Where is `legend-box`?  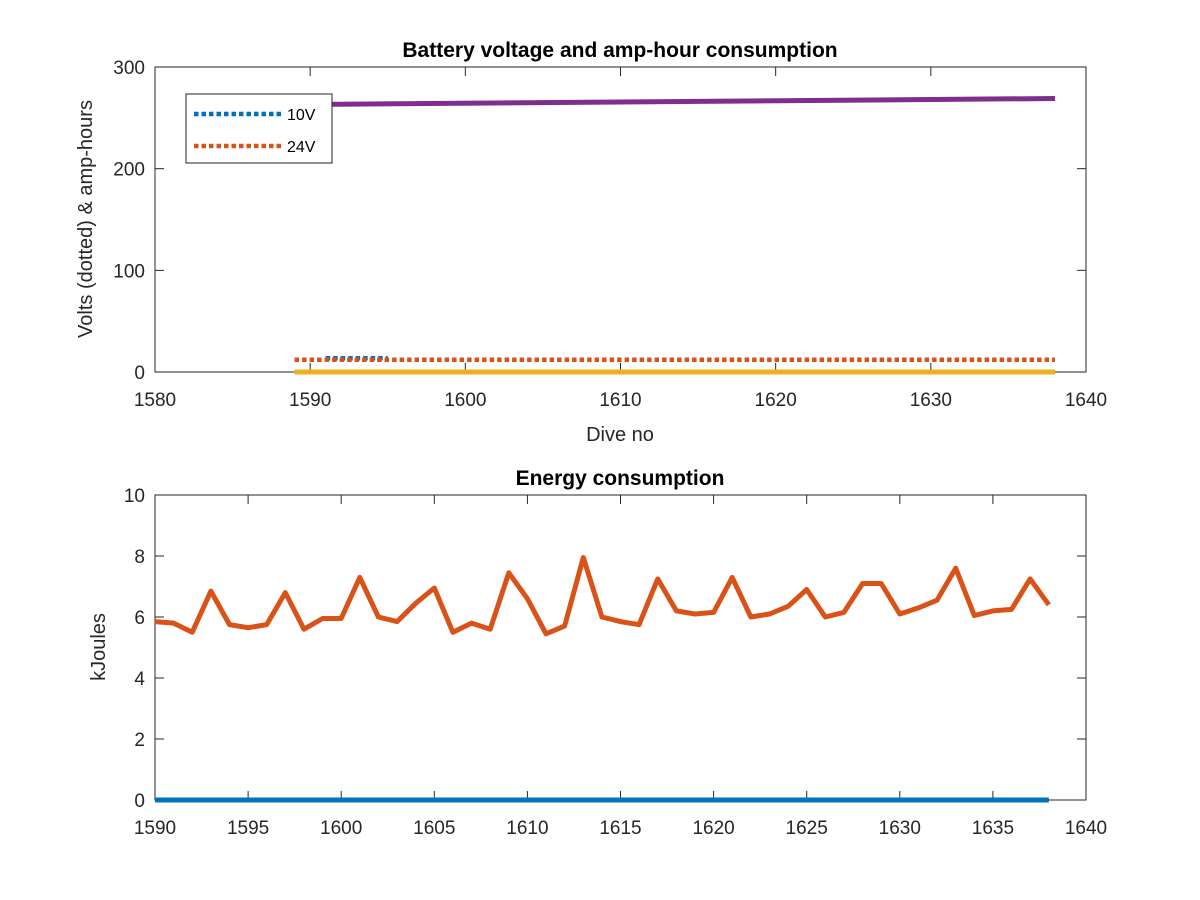
legend-box is located at coordinates (259, 128).